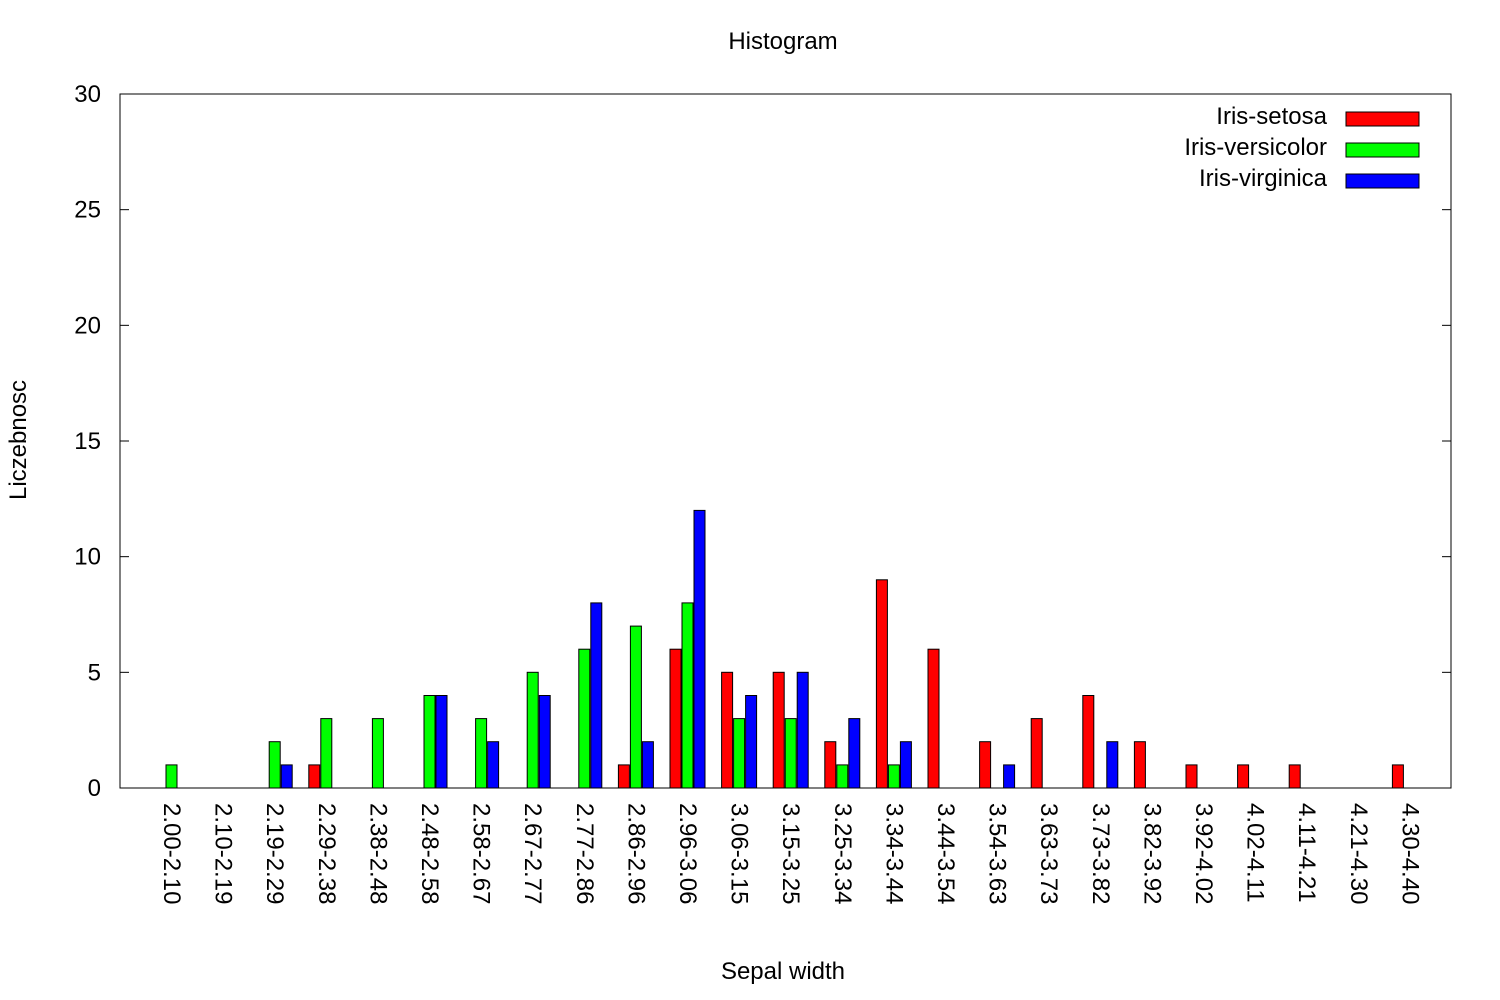 Image resolution: width=1500 pixels, height=1000 pixels. What do you see at coordinates (854, 753) in the screenshot?
I see `bar-iris-virginica-3.25-3.34` at bounding box center [854, 753].